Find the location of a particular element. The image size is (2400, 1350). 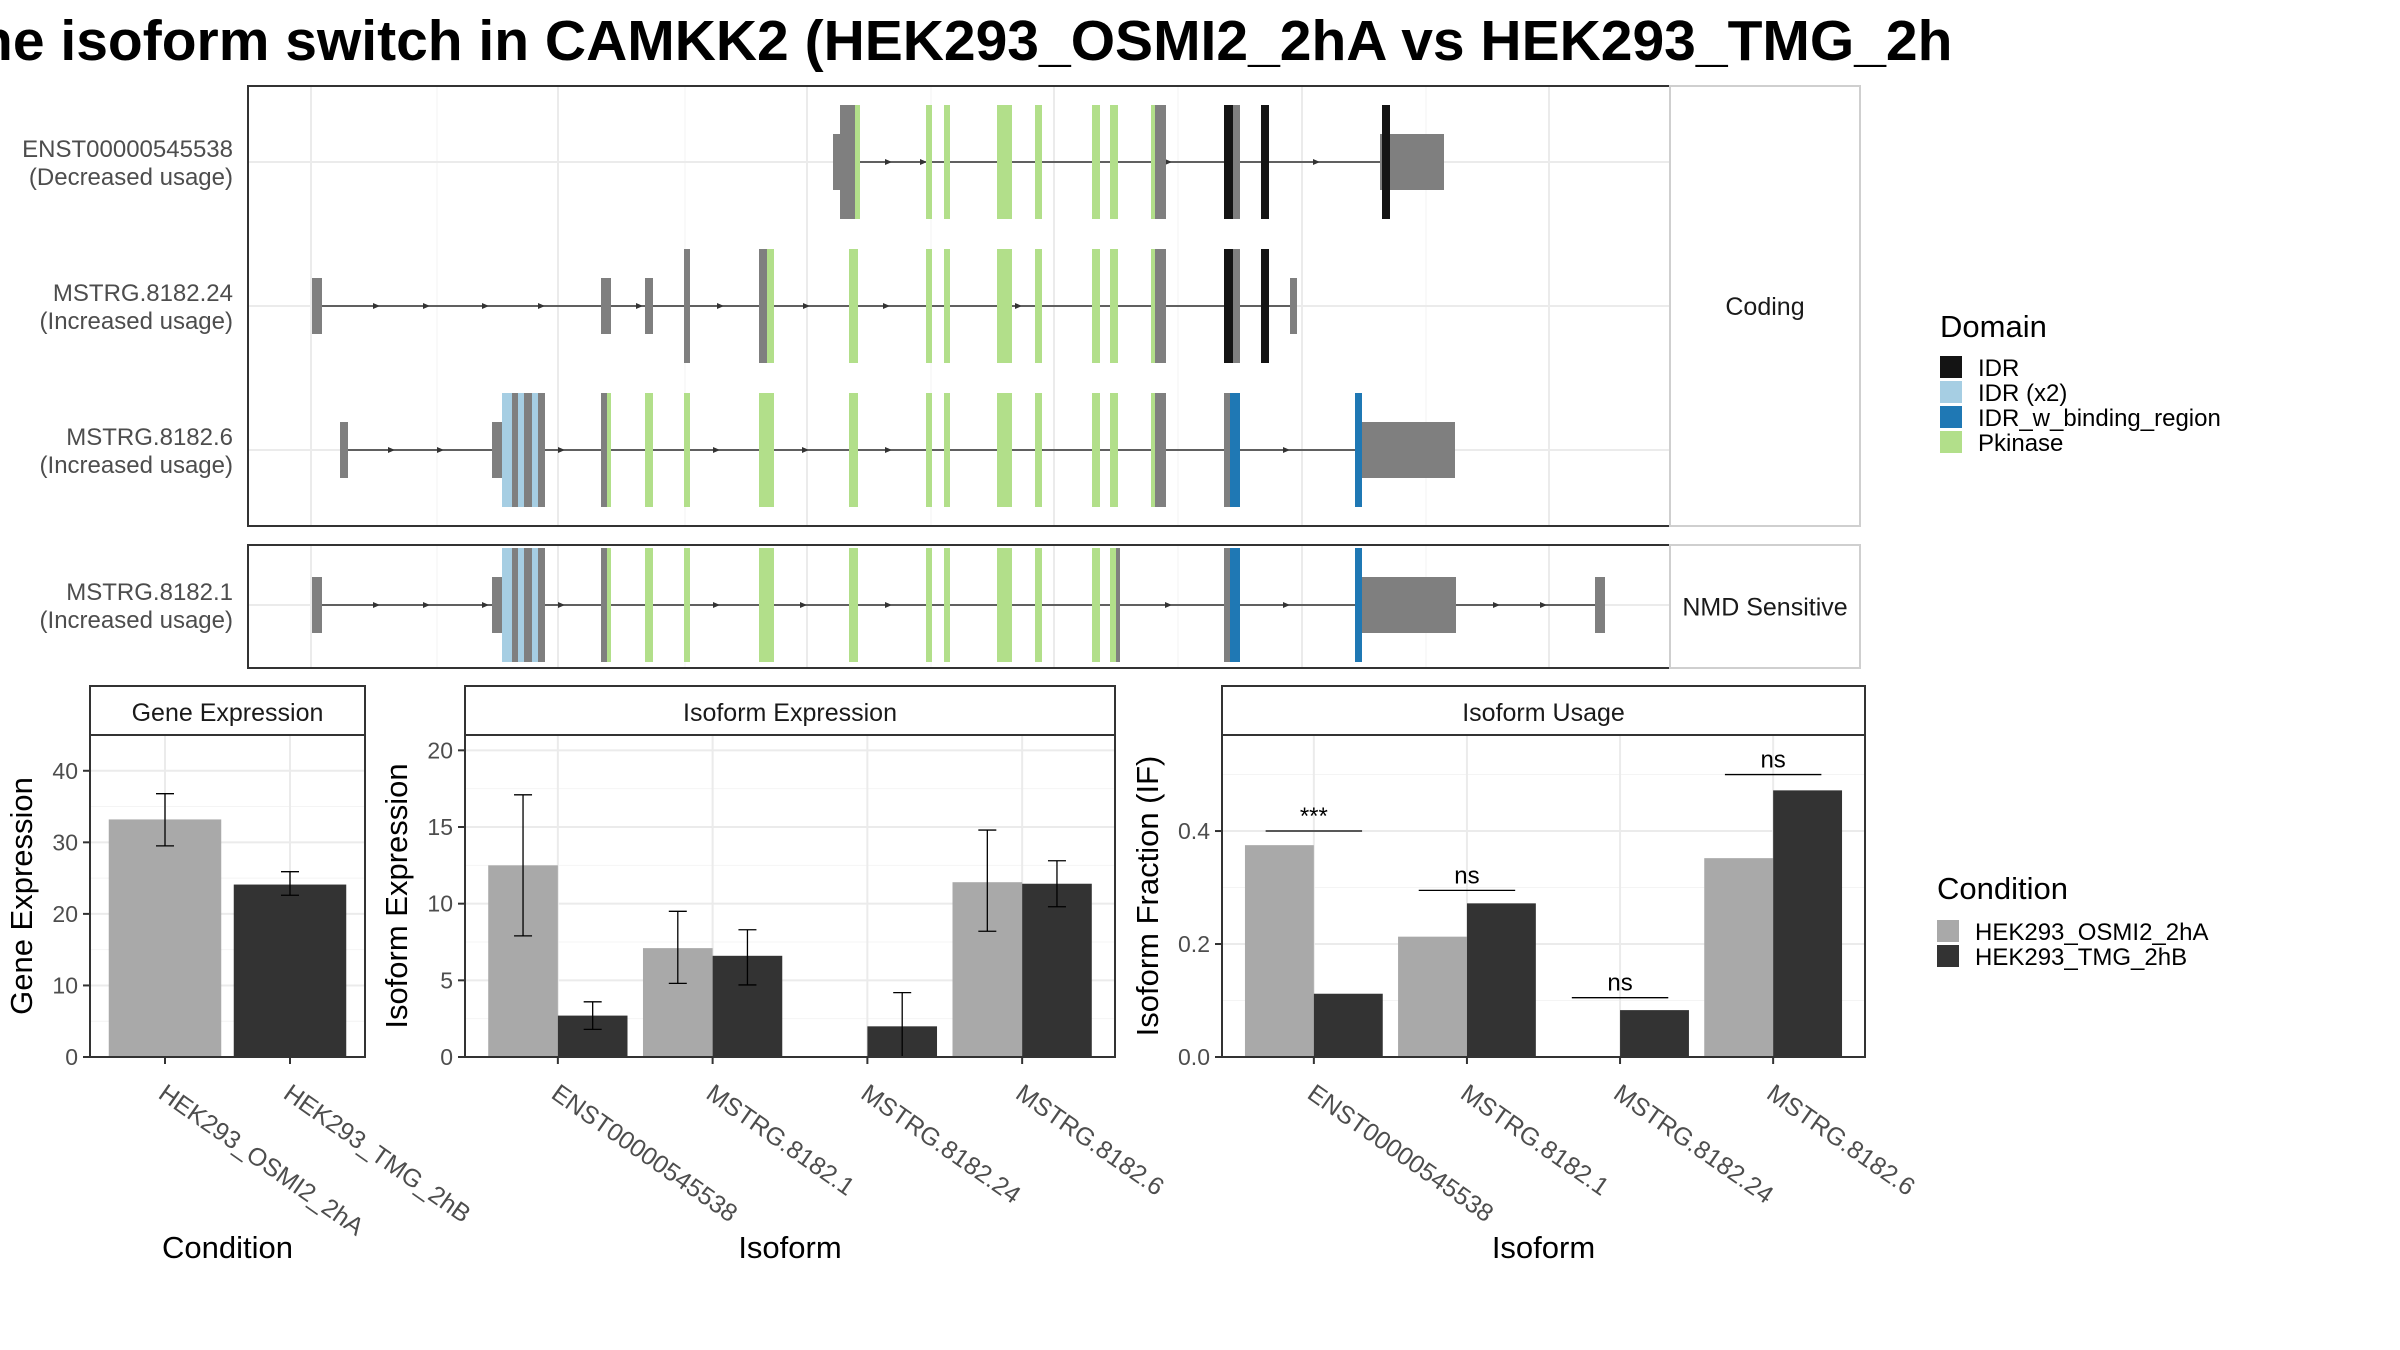

x-tick-label: MSTRG.8182.6 is located at coordinates (1090, 1140).